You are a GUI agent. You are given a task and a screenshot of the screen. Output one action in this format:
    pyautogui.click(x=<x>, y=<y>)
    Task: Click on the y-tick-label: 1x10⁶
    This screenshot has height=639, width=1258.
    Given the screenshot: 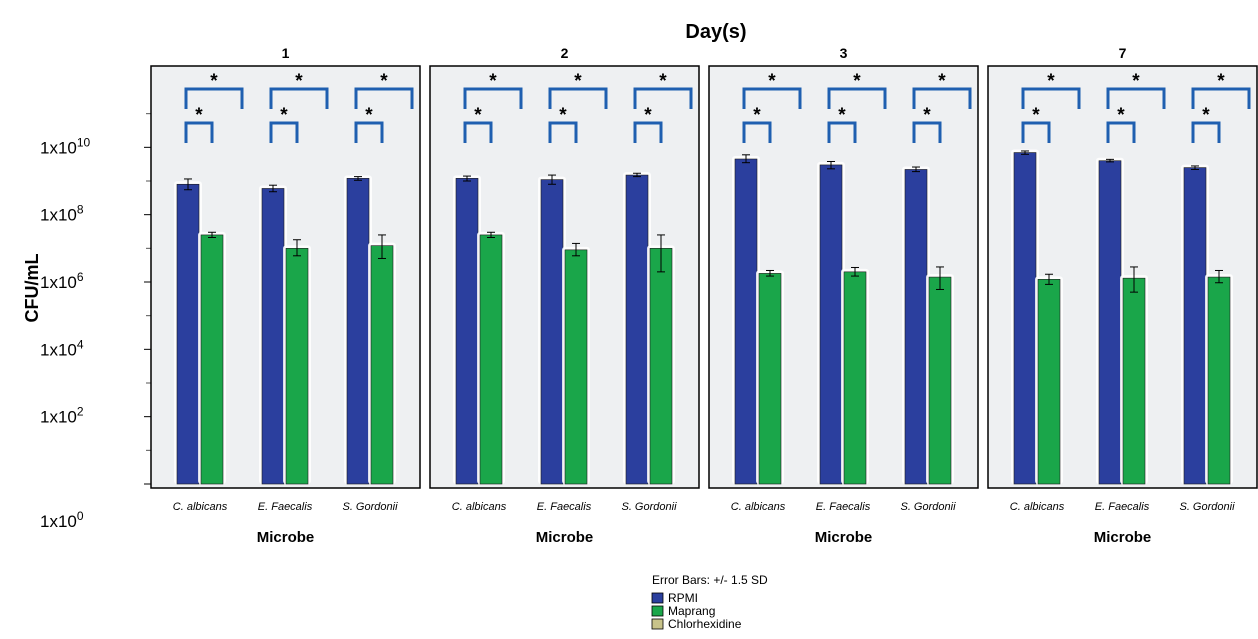 What is the action you would take?
    pyautogui.click(x=62, y=281)
    